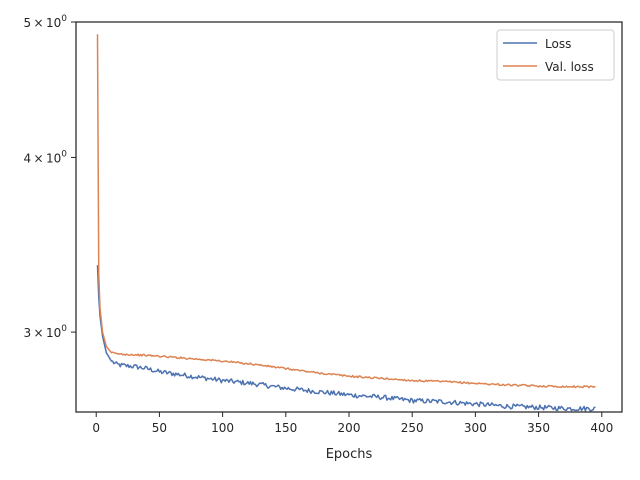  I want to click on legend-label-loss: Loss, so click(558, 44).